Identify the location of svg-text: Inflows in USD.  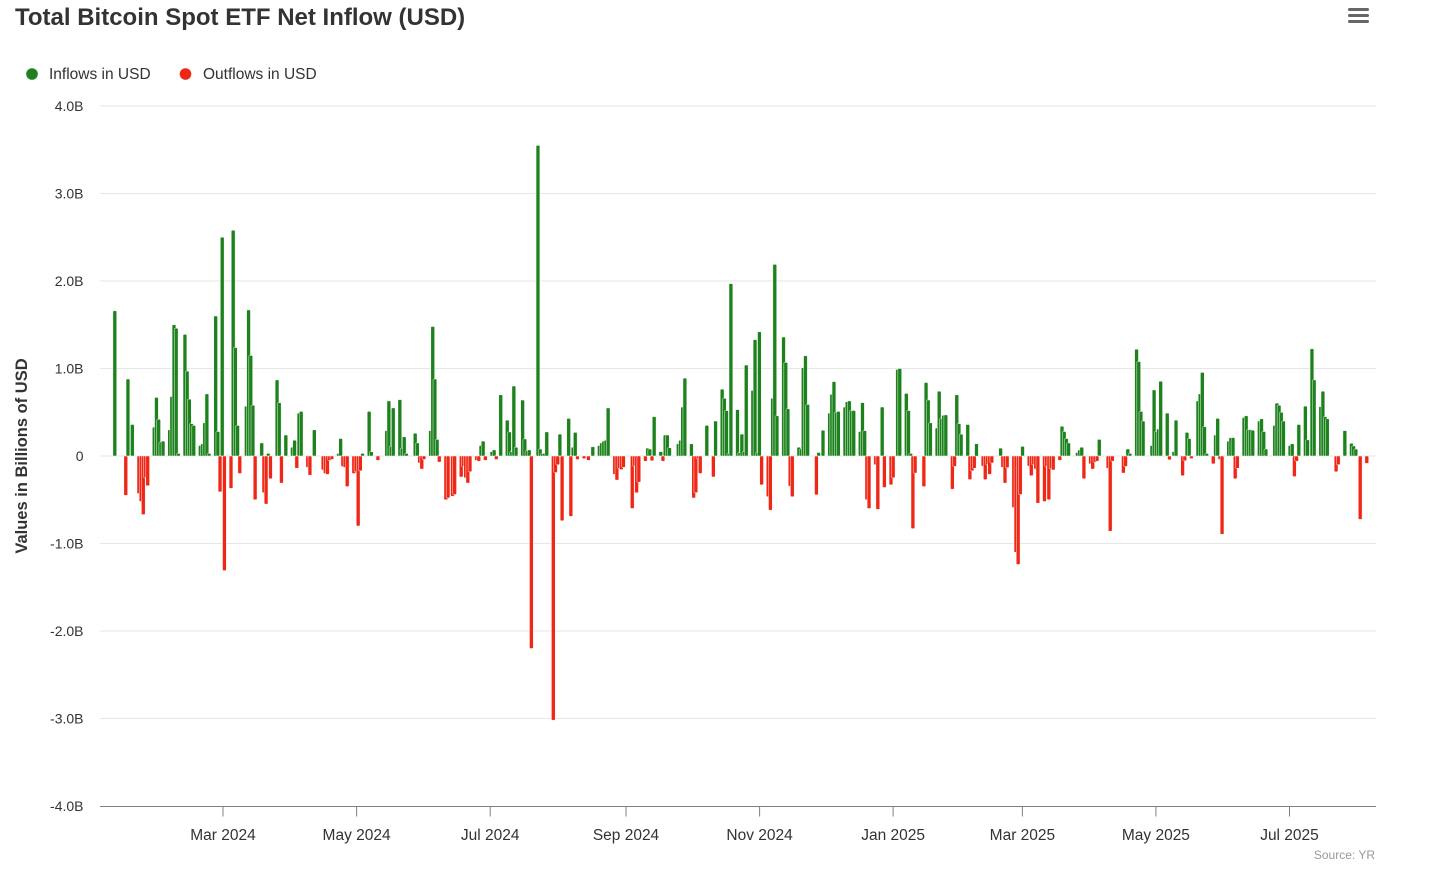
(100, 74).